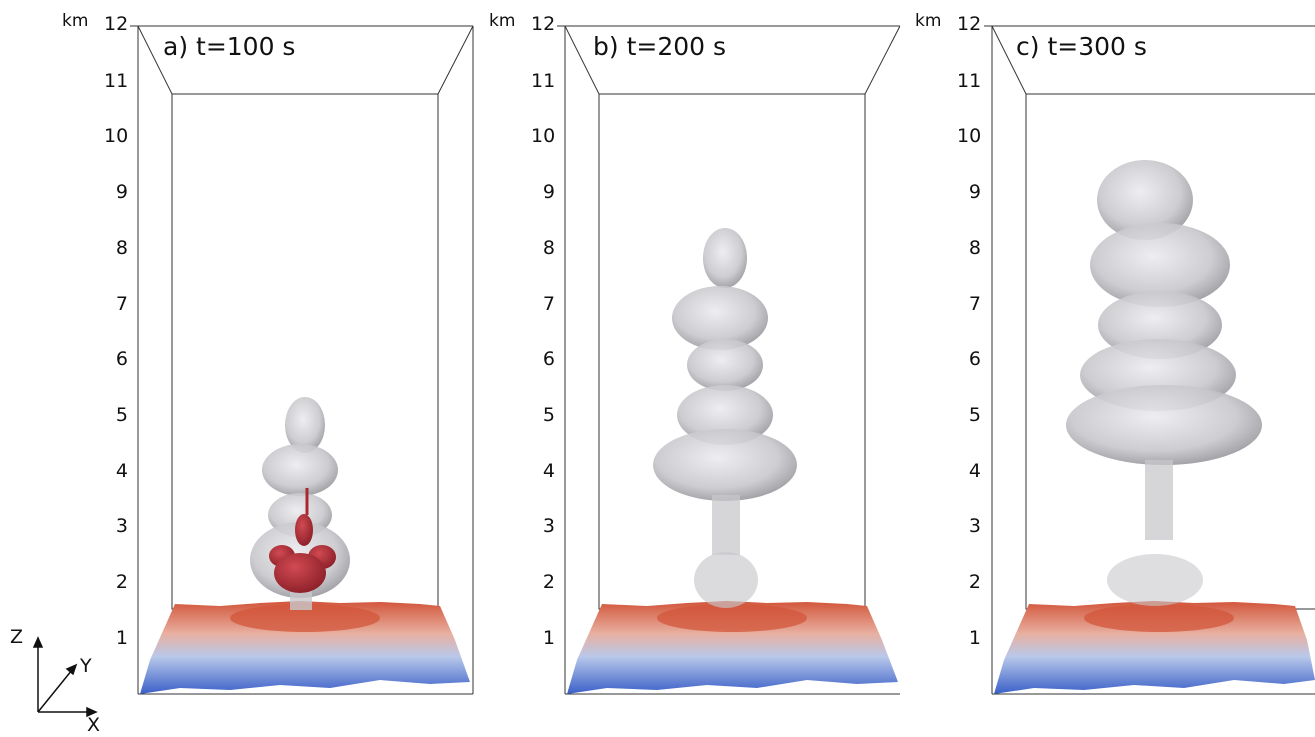  Describe the element at coordinates (65, 677) in the screenshot. I see `axes-arrows` at that location.